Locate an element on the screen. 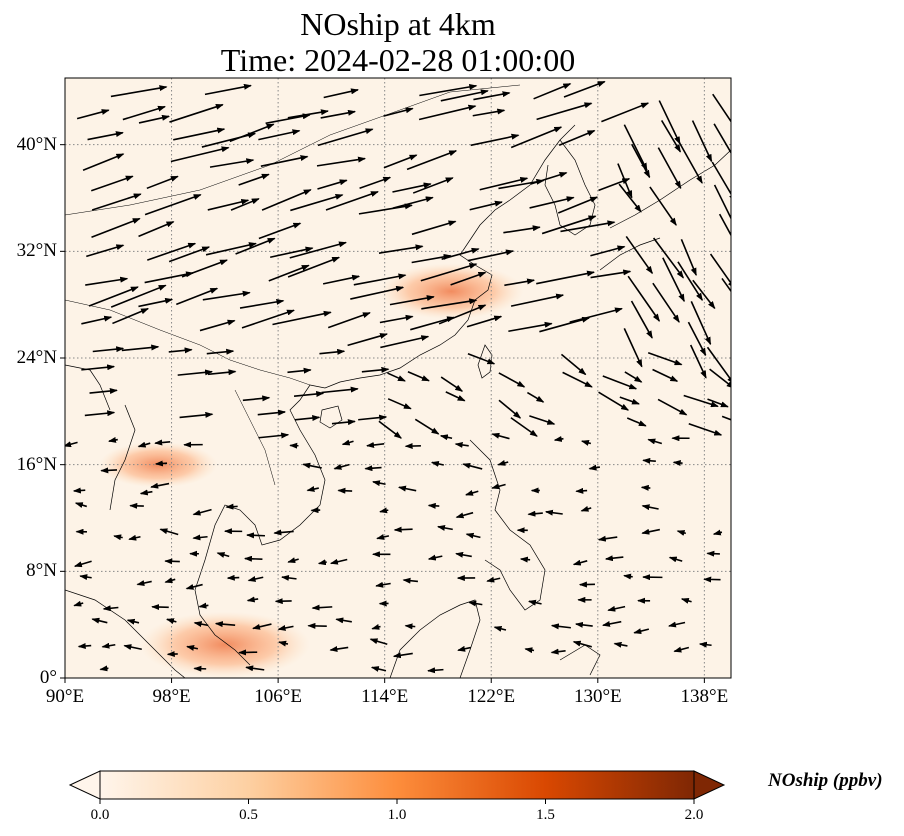 This screenshot has width=904, height=836. hotspot-east-china-sea is located at coordinates (451, 291).